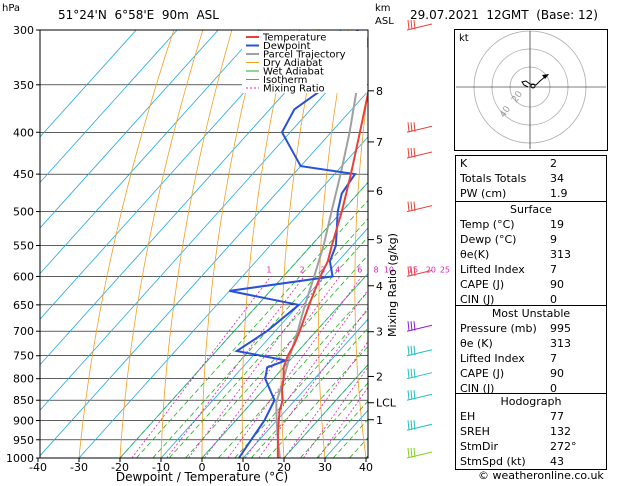 This screenshot has width=629, height=486. Describe the element at coordinates (202, 477) in the screenshot. I see `x-axis-label: Dewpoint / Temperature (°C)` at that location.